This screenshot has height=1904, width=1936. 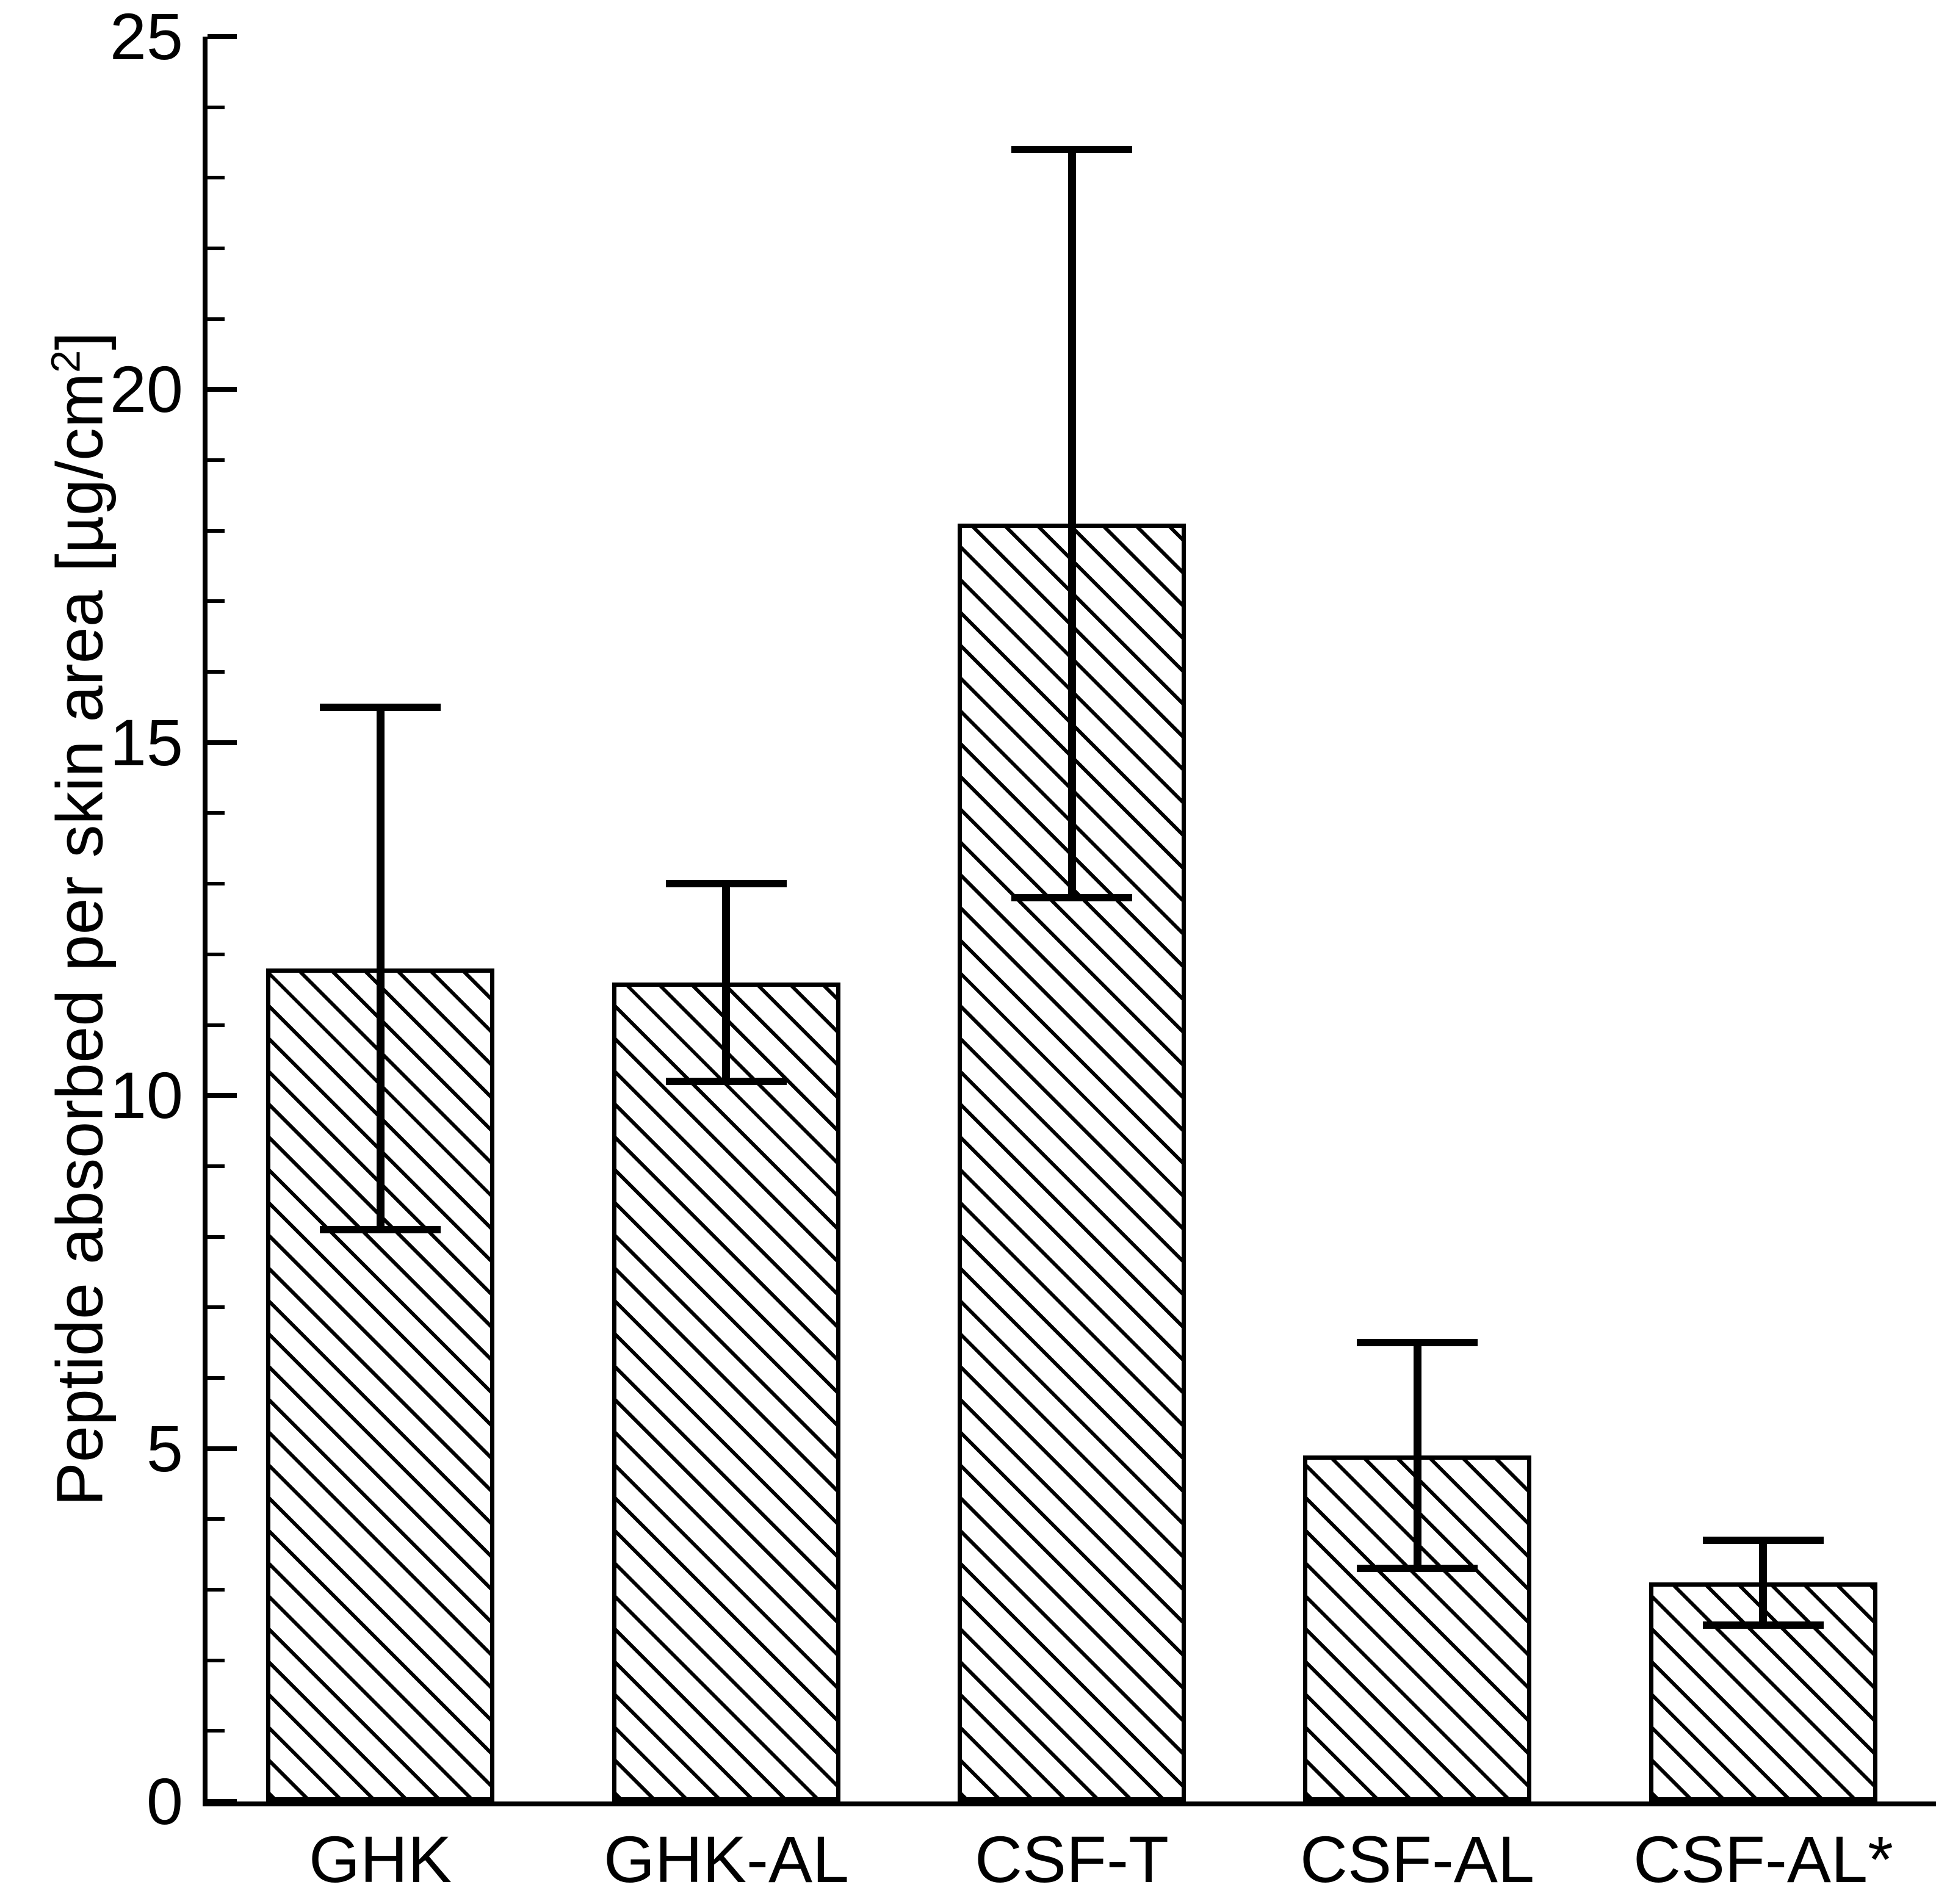 What do you see at coordinates (726, 1082) in the screenshot?
I see `error-bar-cap-bottom-GHK-AL` at bounding box center [726, 1082].